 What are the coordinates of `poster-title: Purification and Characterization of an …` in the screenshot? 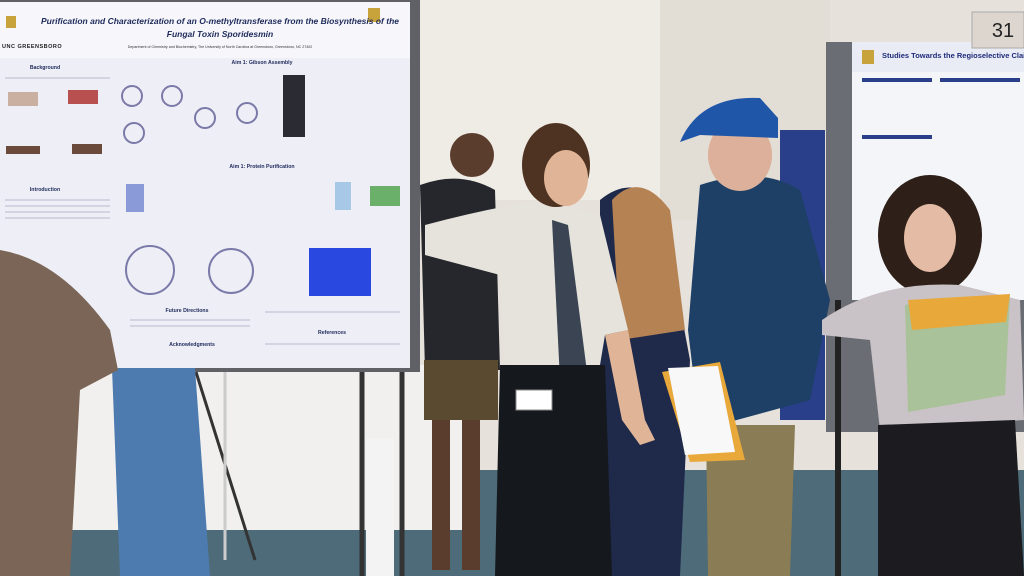 It's located at (220, 21).